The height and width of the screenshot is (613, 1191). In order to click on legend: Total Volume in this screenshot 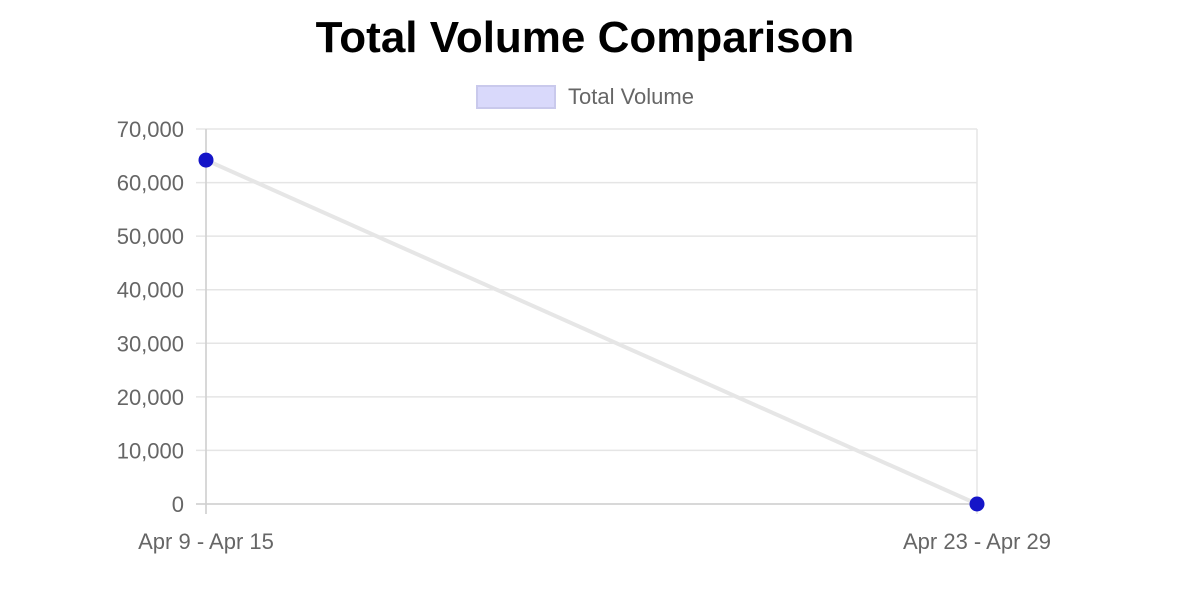, I will do `click(585, 97)`.